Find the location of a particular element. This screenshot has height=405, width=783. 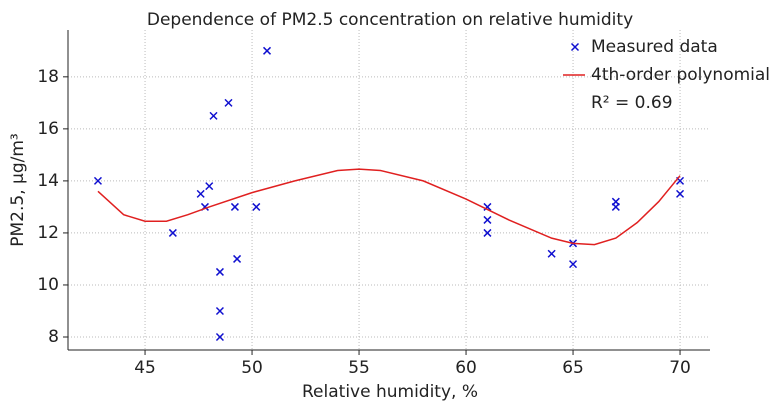

legend-marker is located at coordinates (575, 47).